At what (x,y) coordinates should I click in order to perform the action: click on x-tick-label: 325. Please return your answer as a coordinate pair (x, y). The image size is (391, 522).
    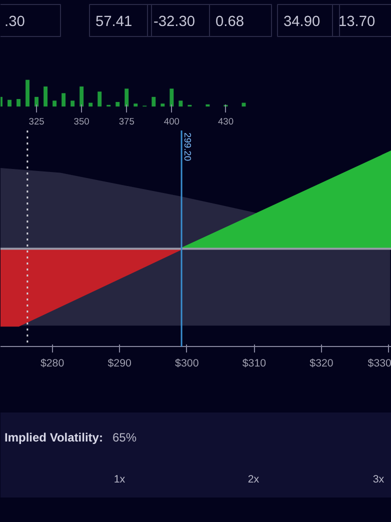
    Looking at the image, I should click on (36, 121).